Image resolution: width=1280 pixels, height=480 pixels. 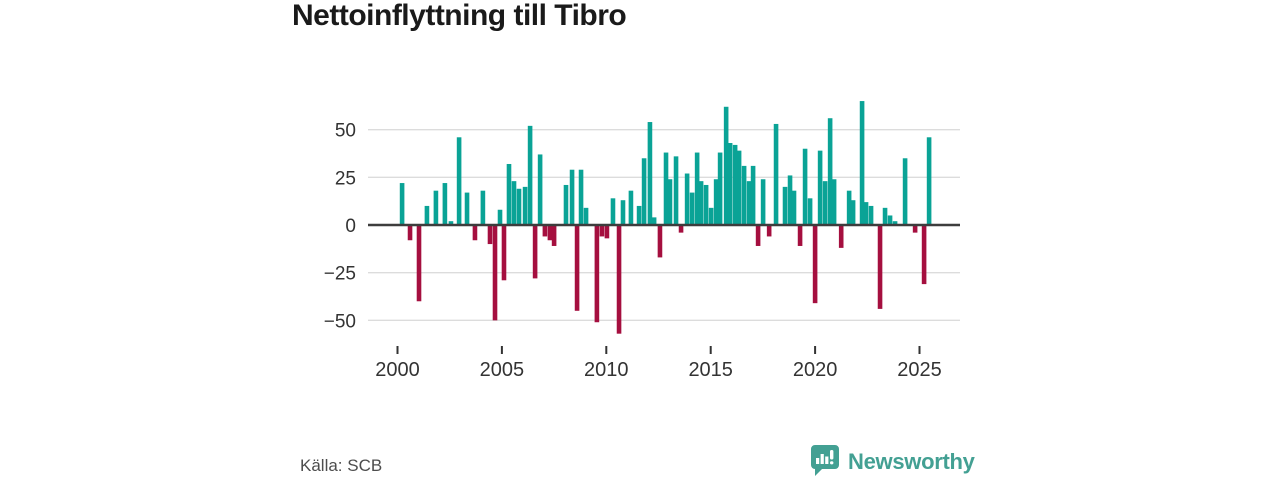 What do you see at coordinates (825, 460) in the screenshot?
I see `newsworthy-bar-chart-icon` at bounding box center [825, 460].